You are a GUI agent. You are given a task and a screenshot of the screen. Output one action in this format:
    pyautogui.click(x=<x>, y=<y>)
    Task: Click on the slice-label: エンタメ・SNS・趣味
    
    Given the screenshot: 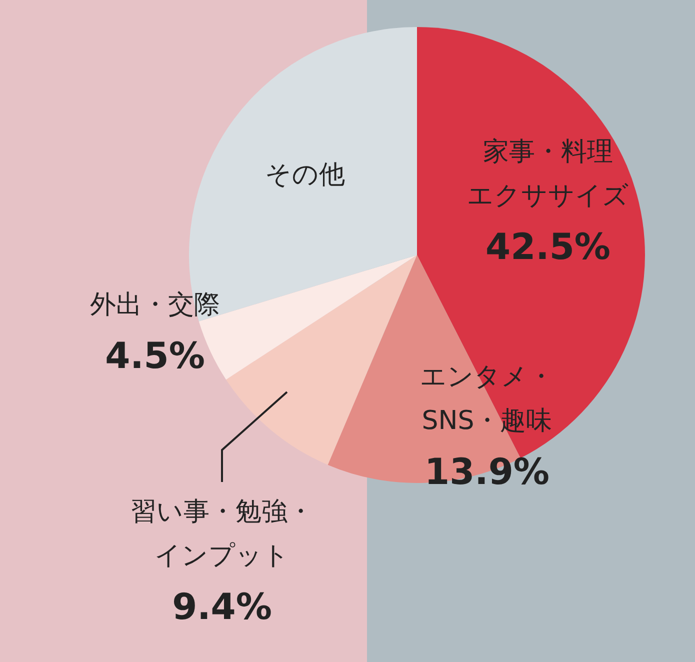 What is the action you would take?
    pyautogui.click(x=487, y=399)
    